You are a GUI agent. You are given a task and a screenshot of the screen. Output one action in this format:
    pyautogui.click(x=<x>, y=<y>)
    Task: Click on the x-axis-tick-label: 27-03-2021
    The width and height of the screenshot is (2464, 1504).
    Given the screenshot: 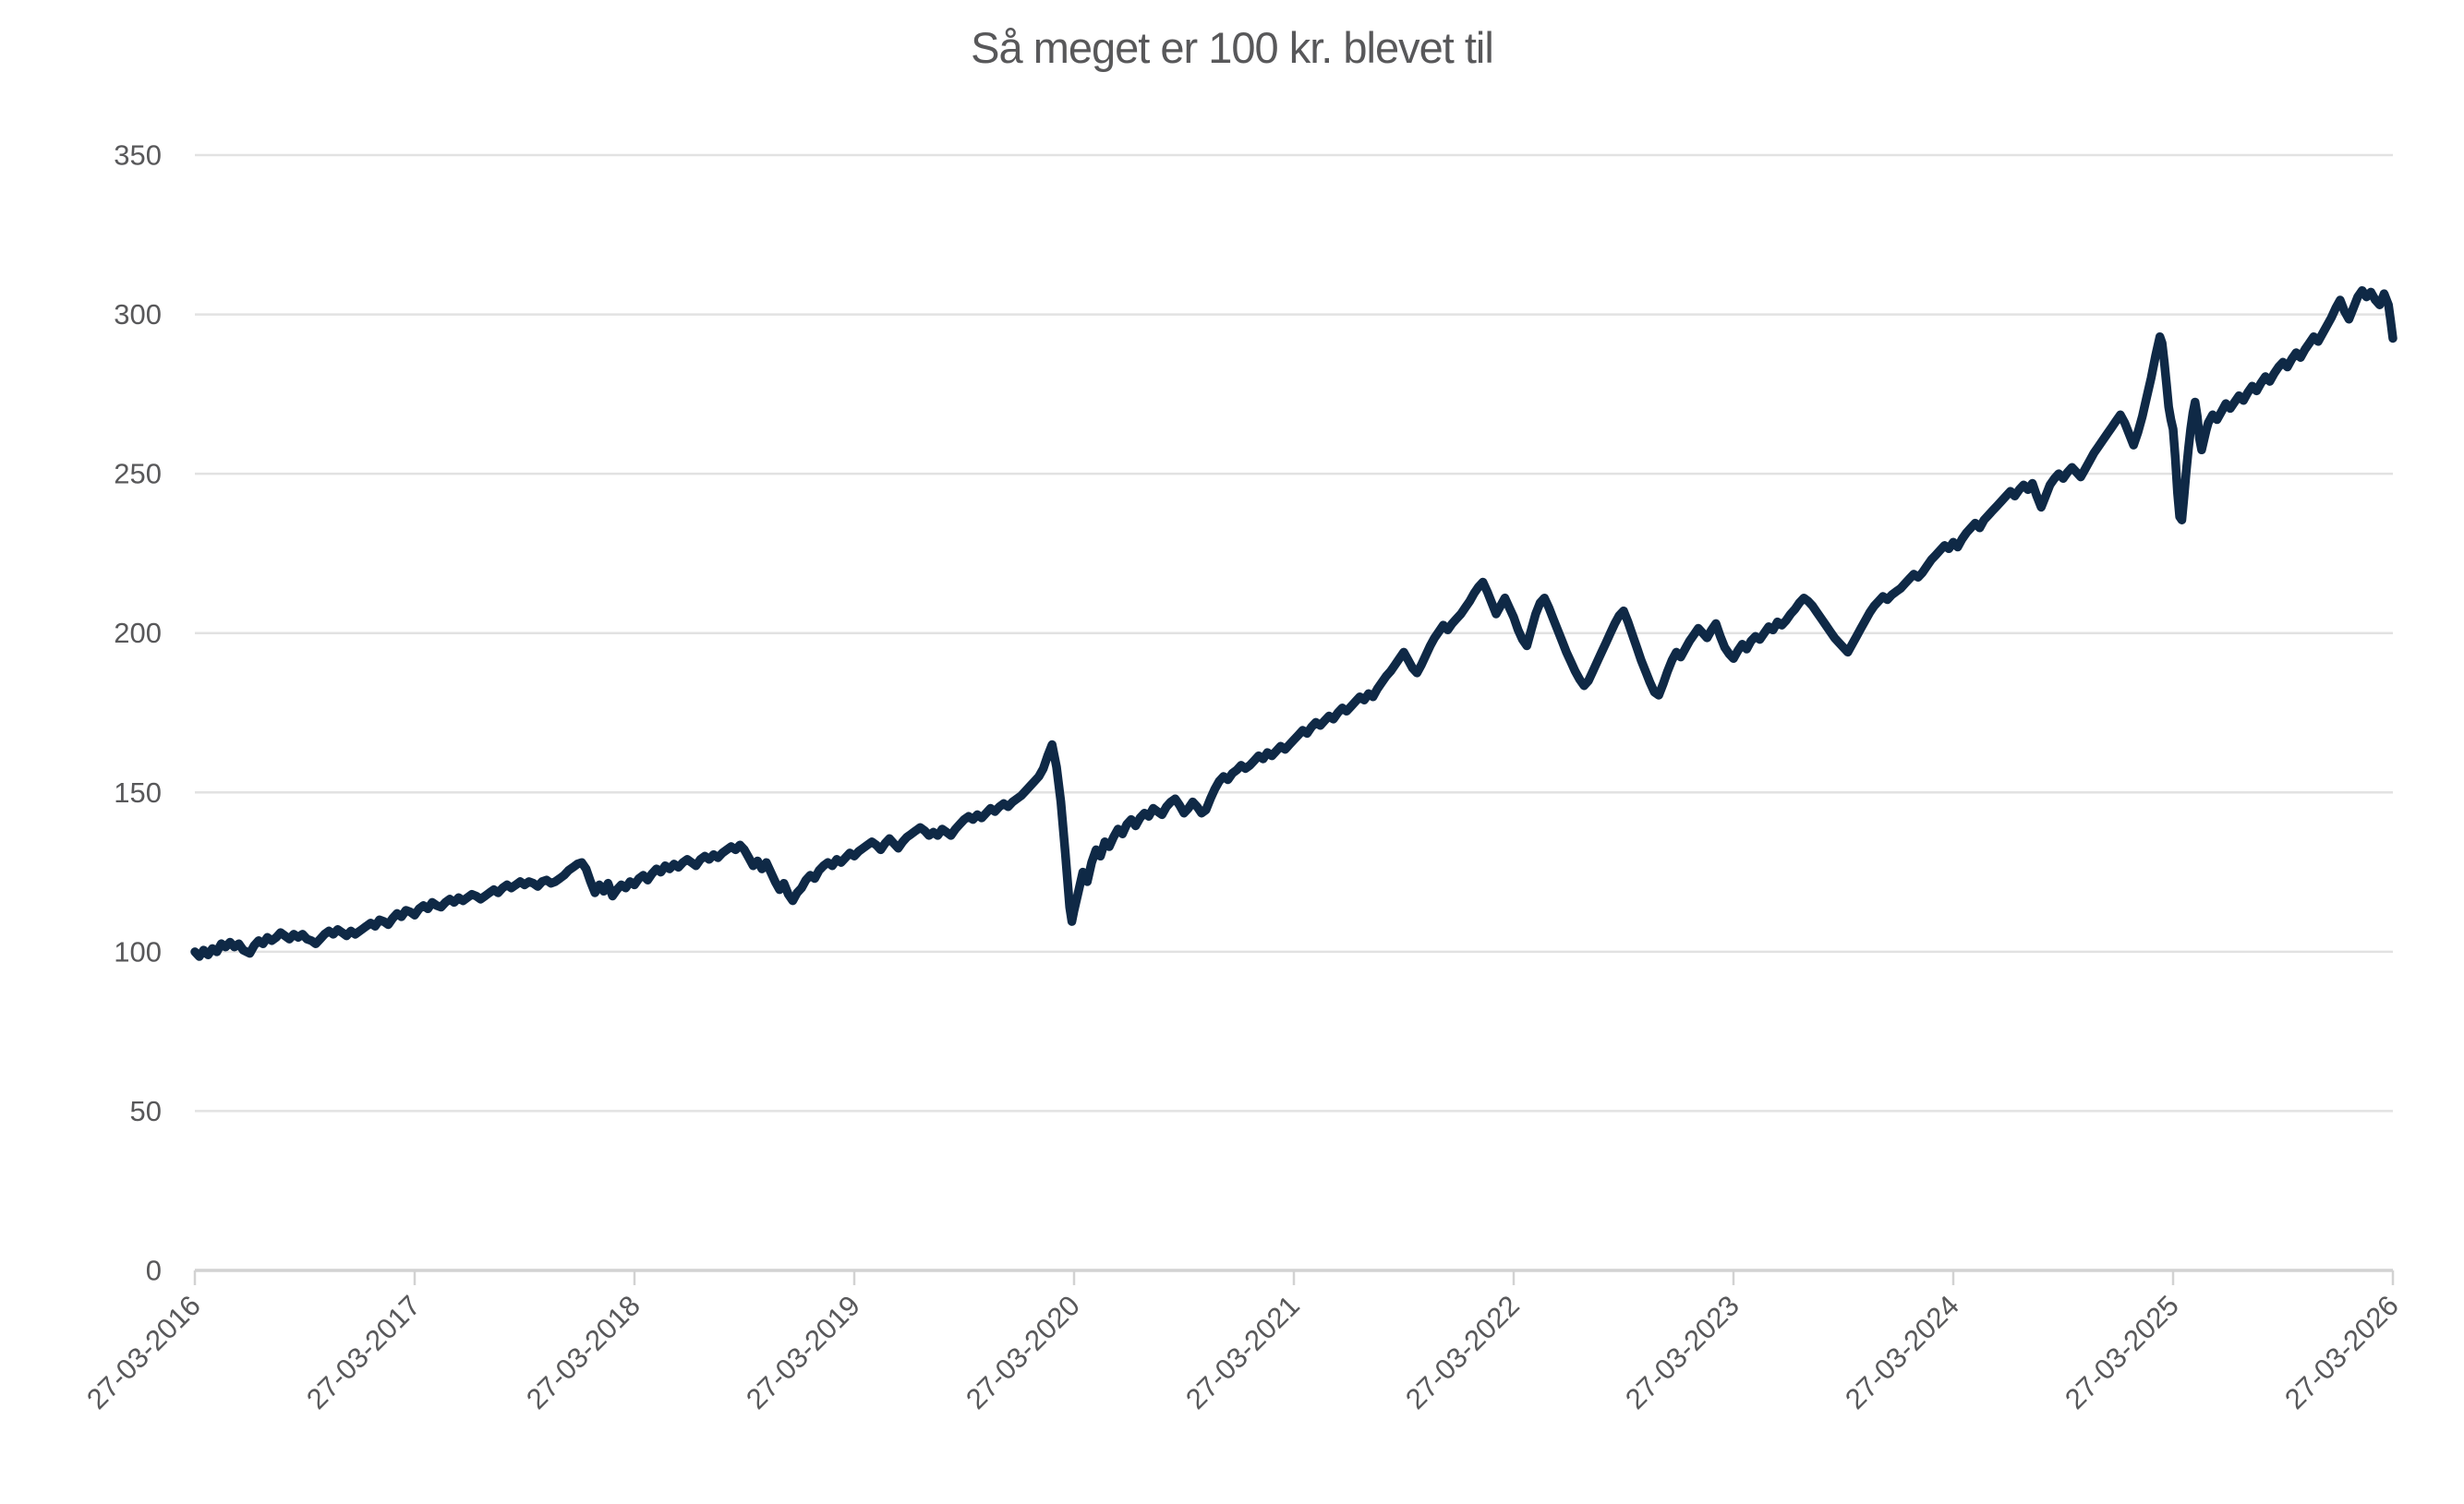 What is the action you would take?
    pyautogui.click(x=1243, y=1352)
    